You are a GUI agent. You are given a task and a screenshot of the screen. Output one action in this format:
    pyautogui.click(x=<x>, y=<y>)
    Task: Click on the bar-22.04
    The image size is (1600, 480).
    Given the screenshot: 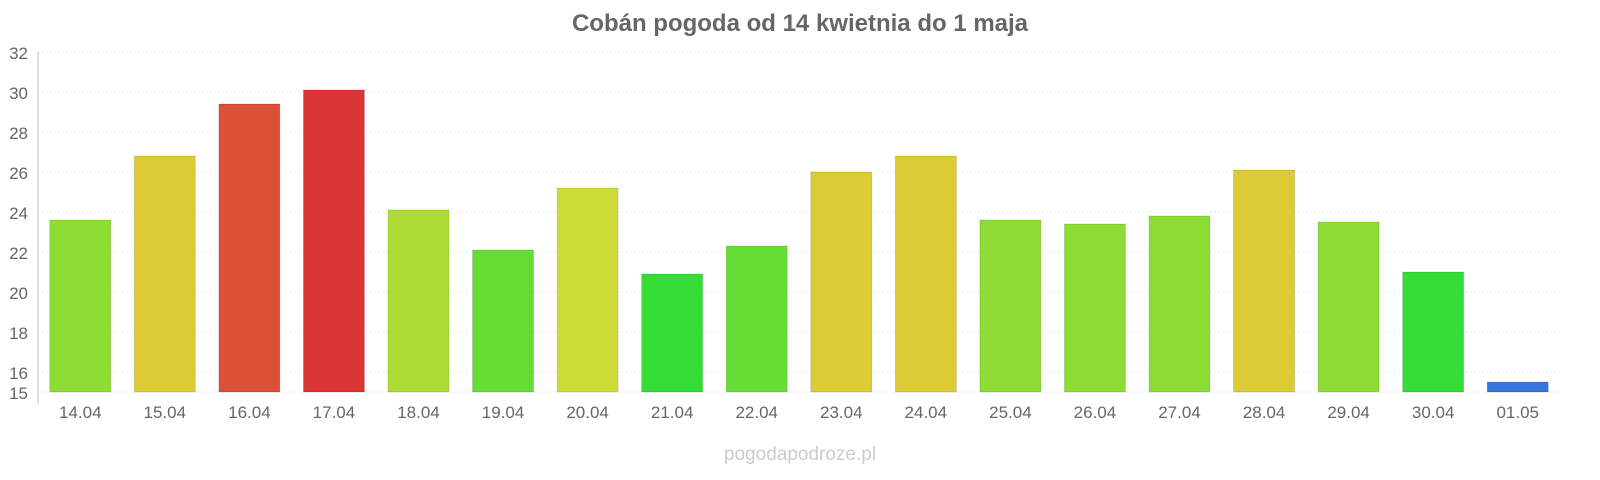 What is the action you would take?
    pyautogui.click(x=756, y=319)
    